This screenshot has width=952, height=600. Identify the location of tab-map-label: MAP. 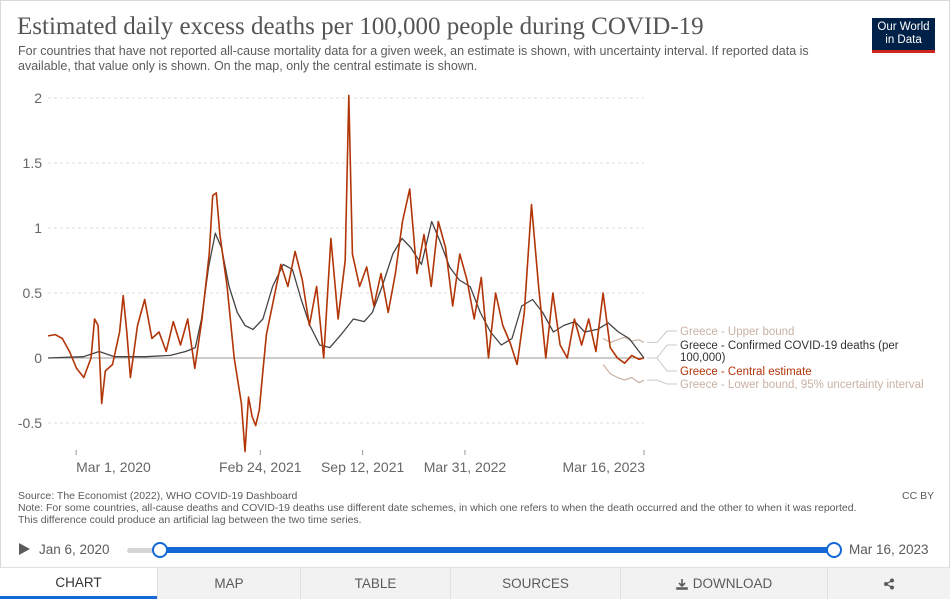
(229, 583).